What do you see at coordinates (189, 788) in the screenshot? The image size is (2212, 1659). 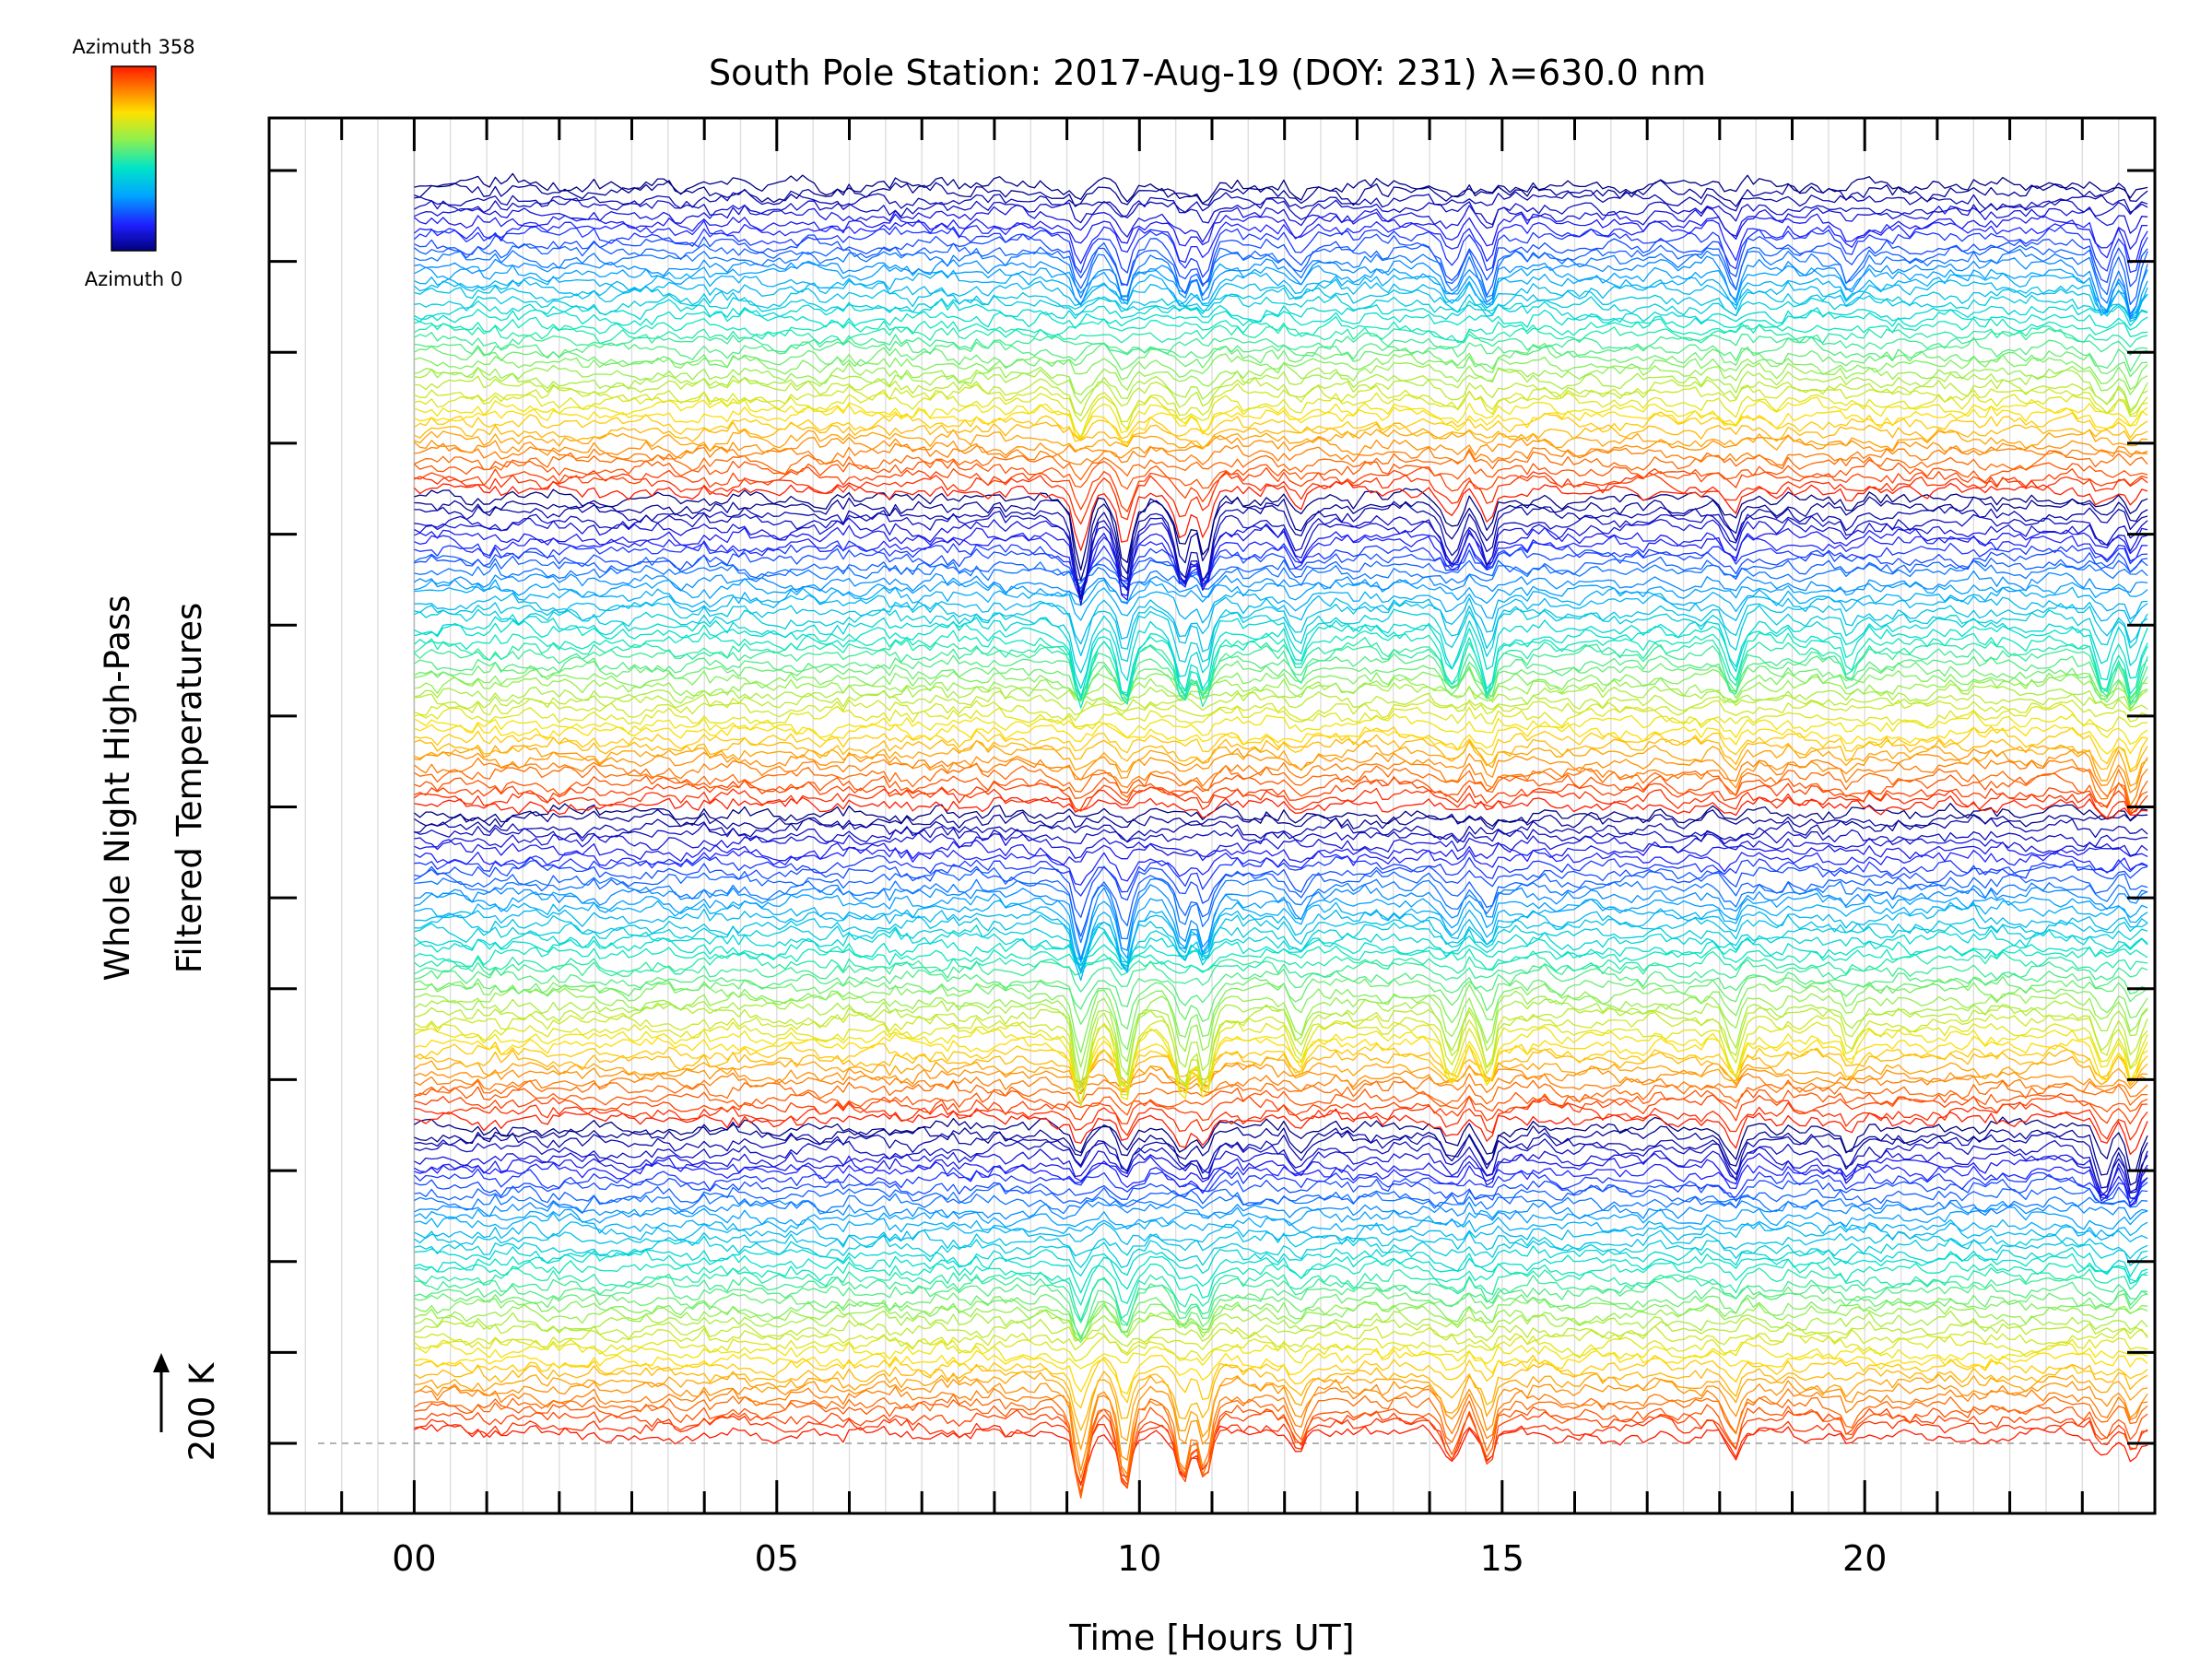 I see `y-axis-label-line-2: Filtered Temperatures` at bounding box center [189, 788].